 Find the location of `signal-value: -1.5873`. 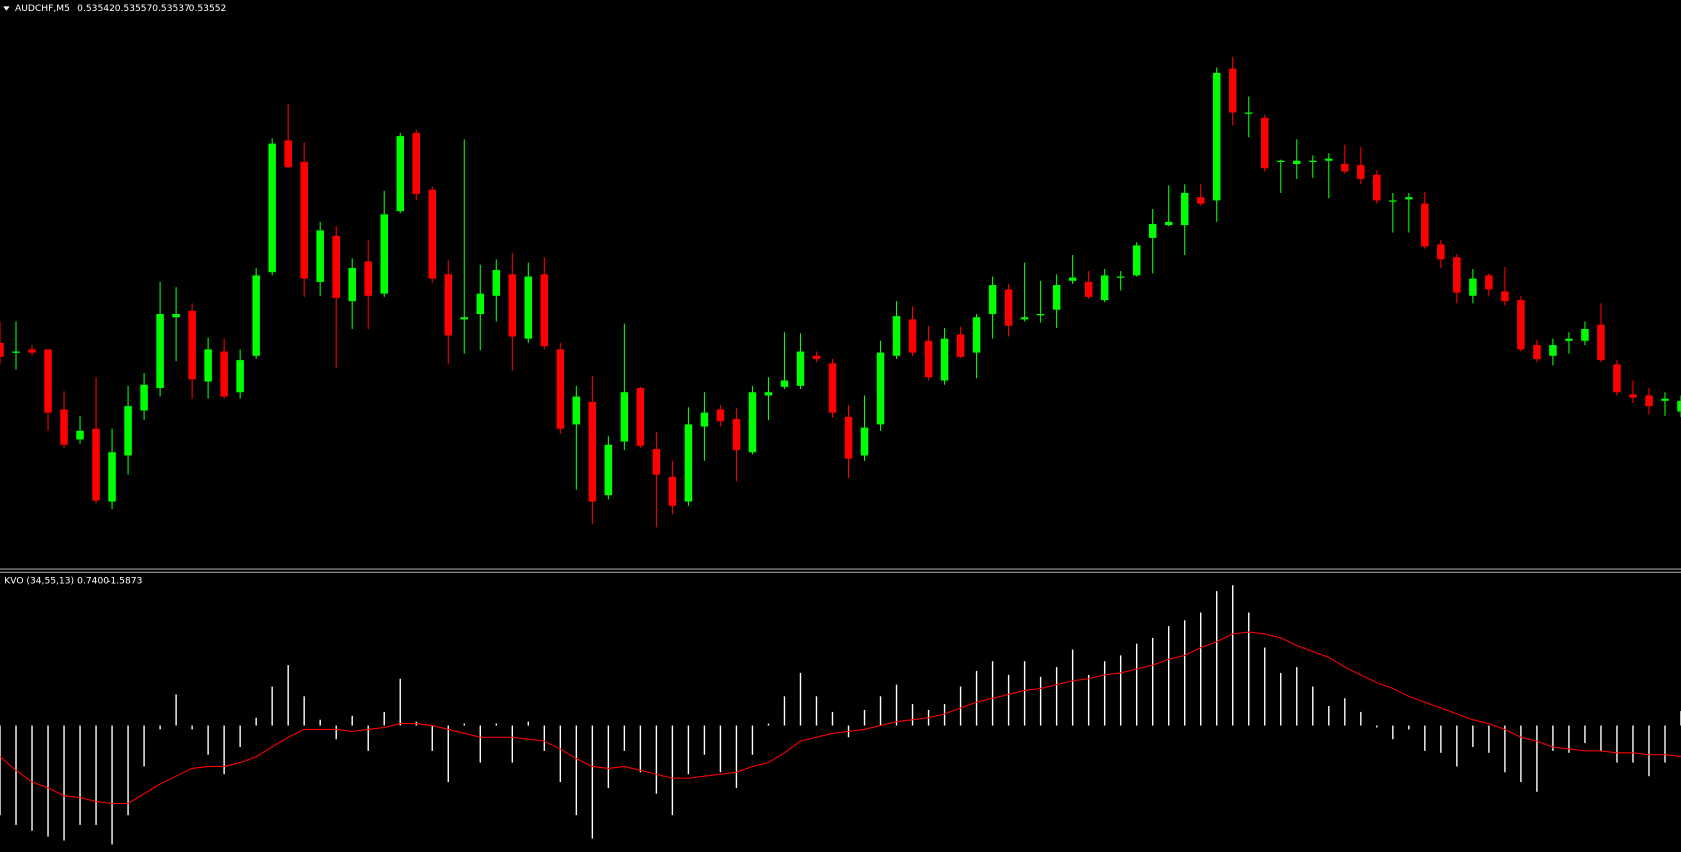

signal-value: -1.5873 is located at coordinates (124, 581).